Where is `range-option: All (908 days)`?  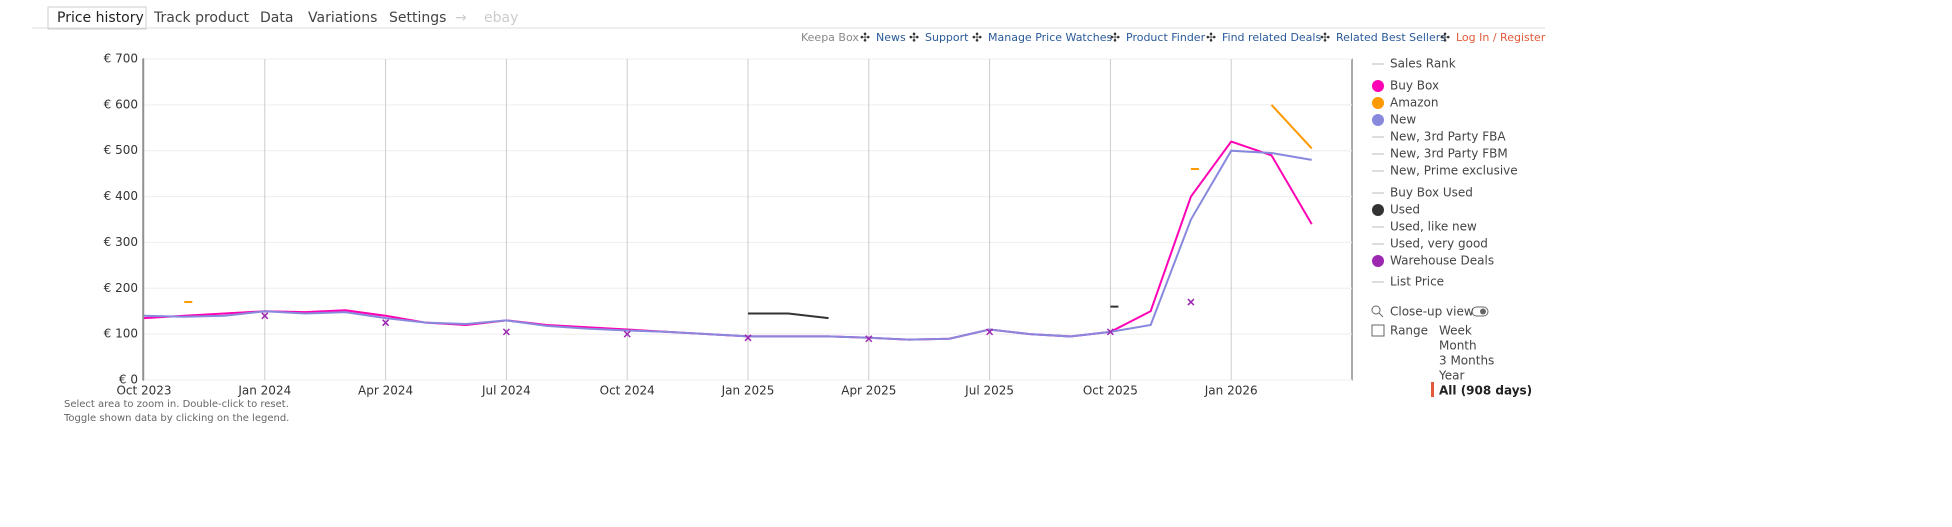
range-option: All (908 days) is located at coordinates (1485, 391).